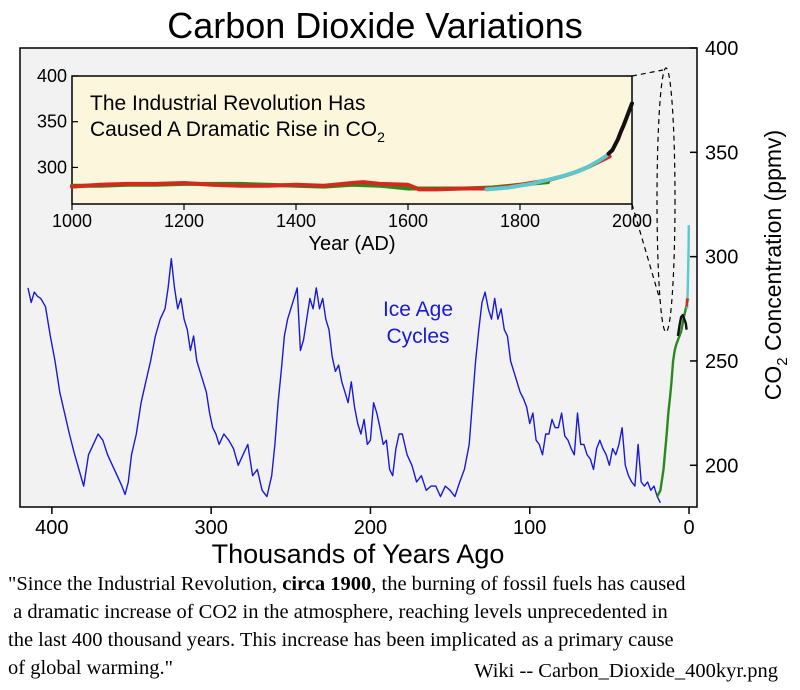 The image size is (800, 690). Describe the element at coordinates (721, 362) in the screenshot. I see `y-tick-label: 250` at that location.